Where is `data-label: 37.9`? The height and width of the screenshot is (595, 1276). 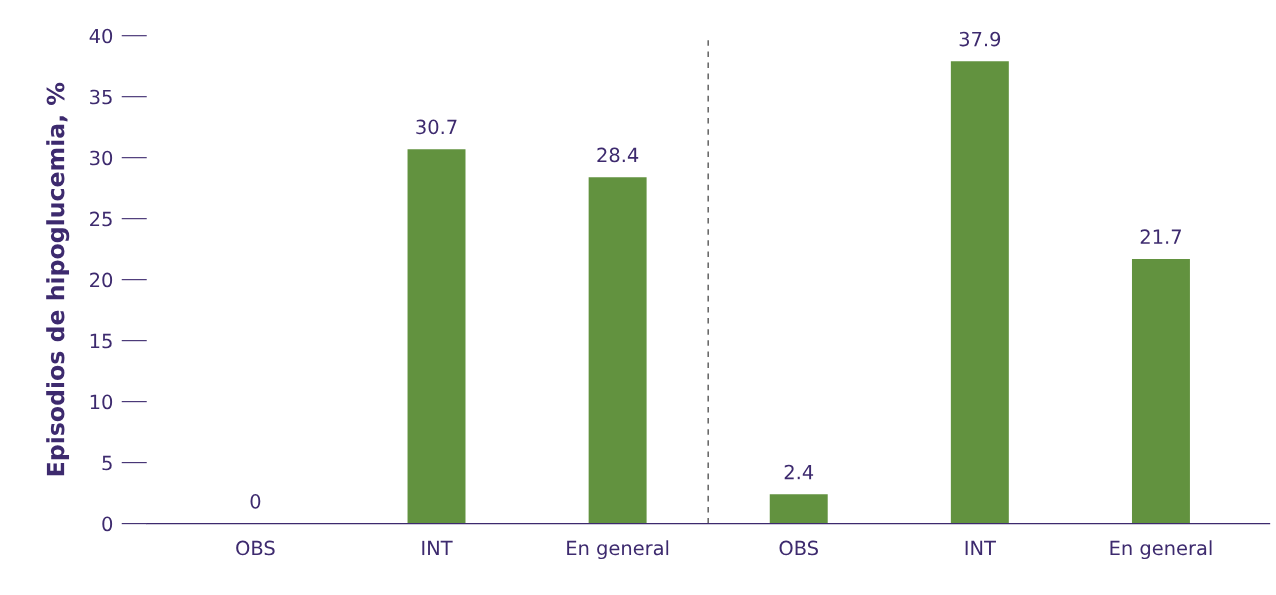 data-label: 37.9 is located at coordinates (980, 39).